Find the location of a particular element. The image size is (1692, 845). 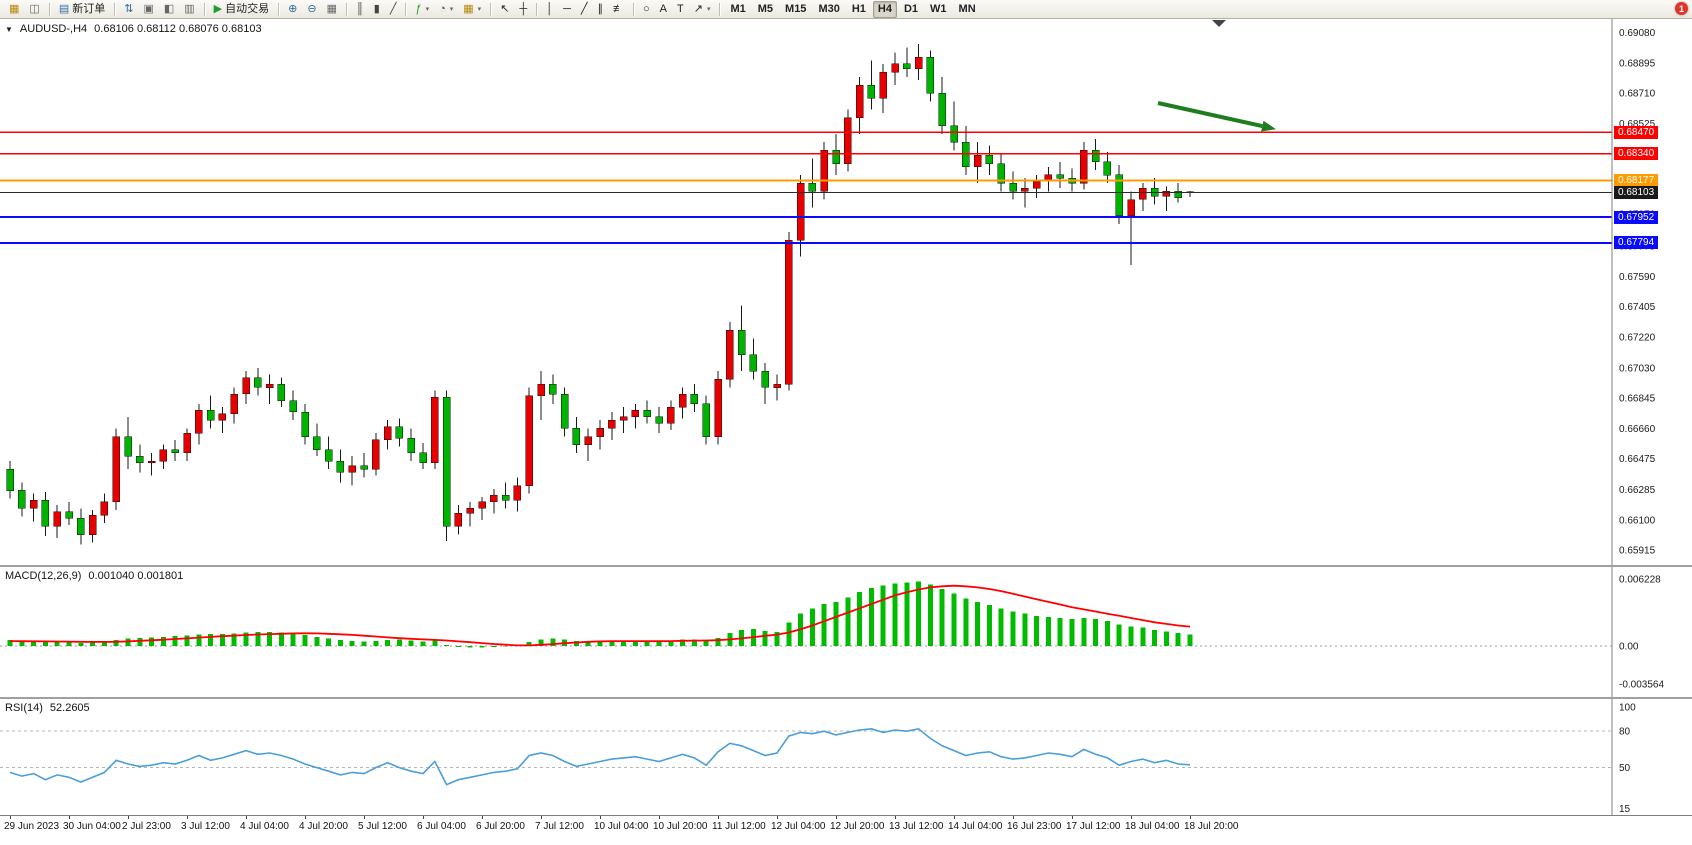

candlestick-type-icon: ▮ is located at coordinates (377, 9).